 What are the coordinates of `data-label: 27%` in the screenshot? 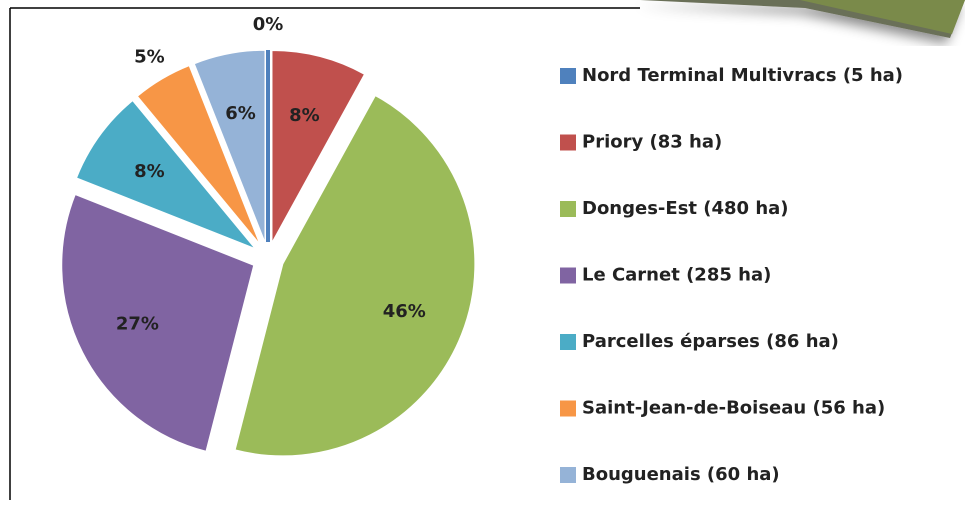 It's located at (137, 324).